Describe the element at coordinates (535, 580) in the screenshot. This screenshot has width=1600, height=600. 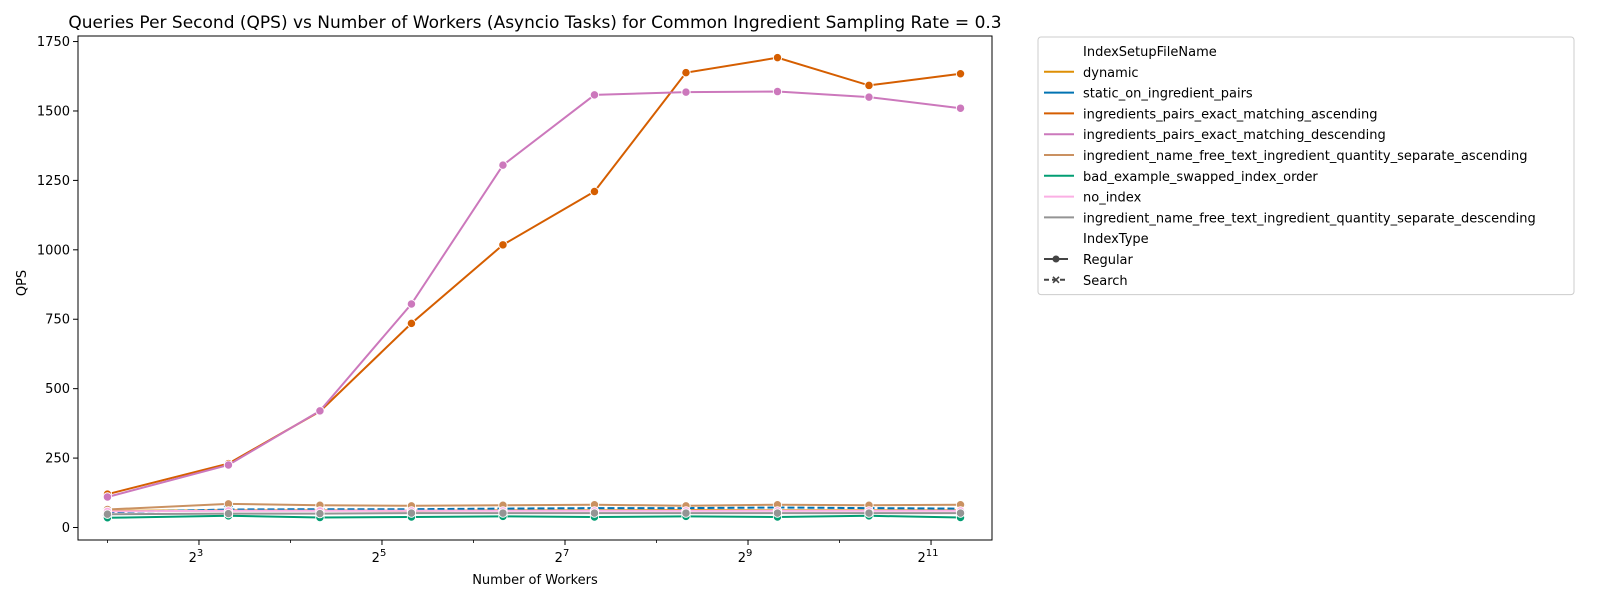
I see `x-axis-label: Number of Workers` at that location.